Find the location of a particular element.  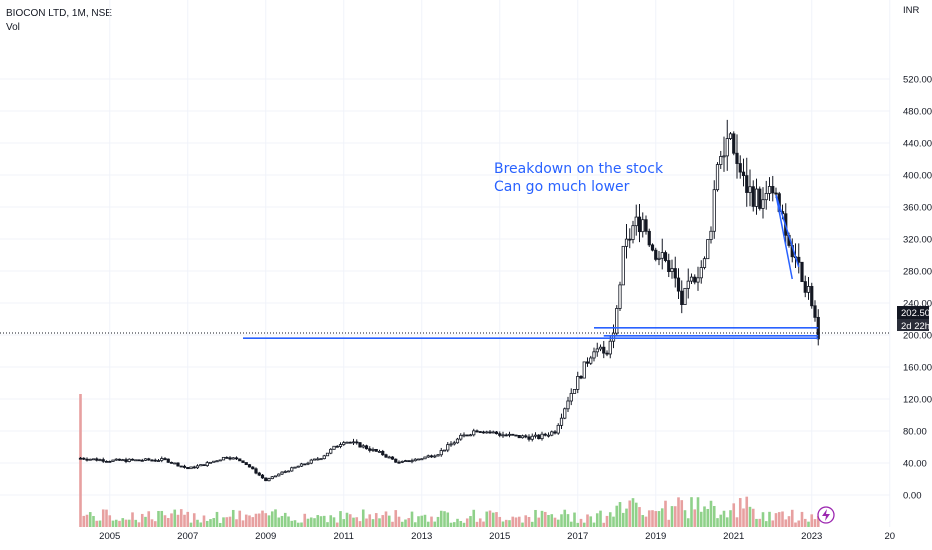

volume-indicator-label: Vol is located at coordinates (13, 27).